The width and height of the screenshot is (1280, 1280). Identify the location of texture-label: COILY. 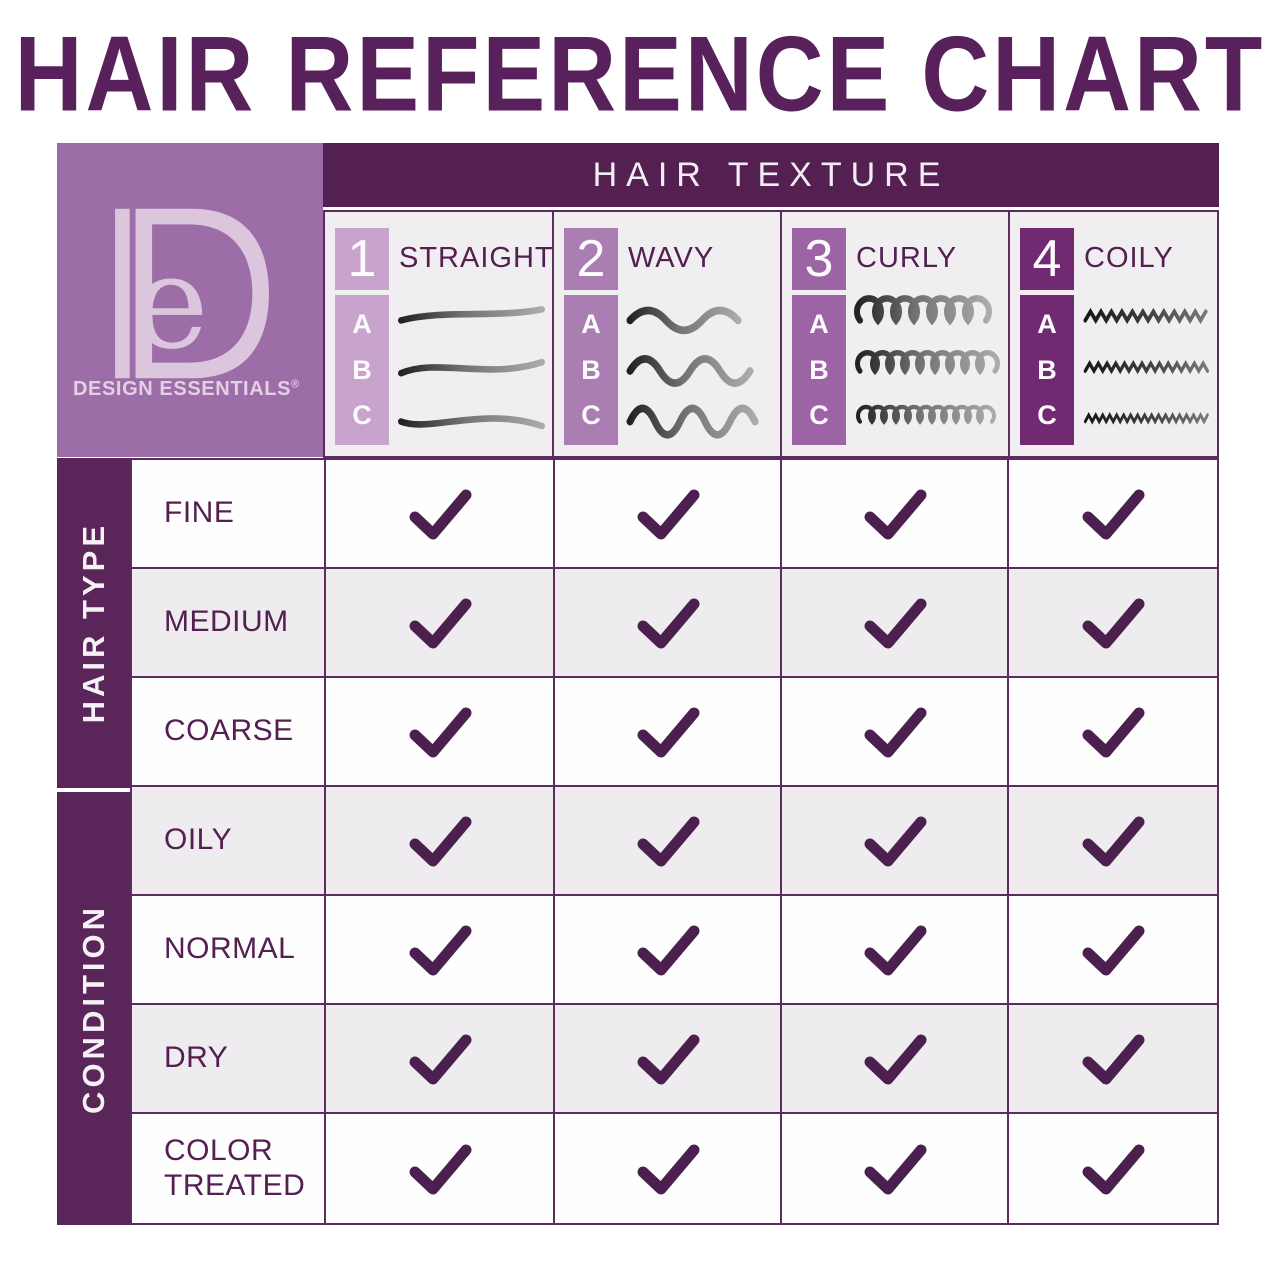
(1129, 258).